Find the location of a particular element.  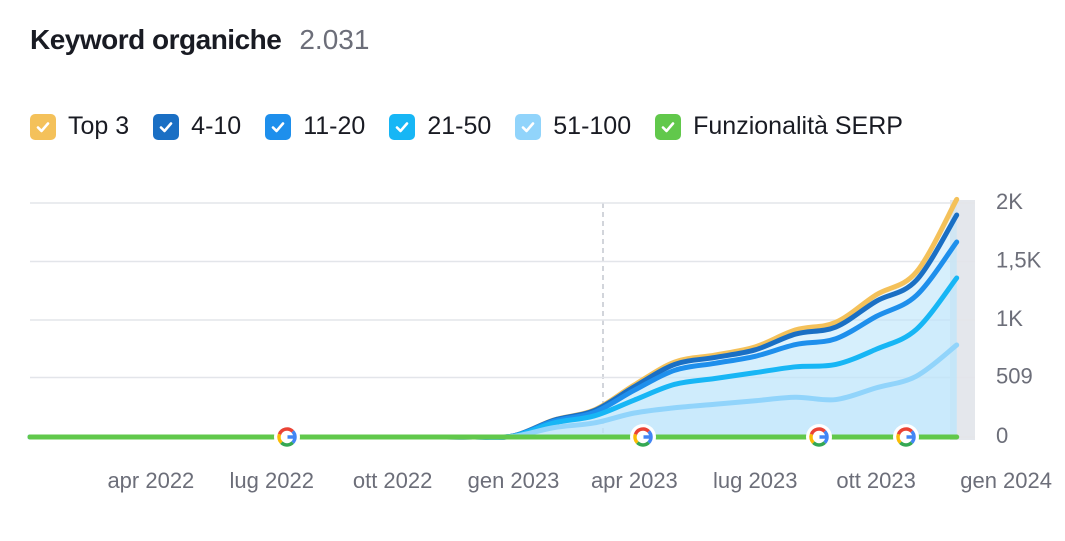

x-tick-label: gen 2024 is located at coordinates (1006, 480).